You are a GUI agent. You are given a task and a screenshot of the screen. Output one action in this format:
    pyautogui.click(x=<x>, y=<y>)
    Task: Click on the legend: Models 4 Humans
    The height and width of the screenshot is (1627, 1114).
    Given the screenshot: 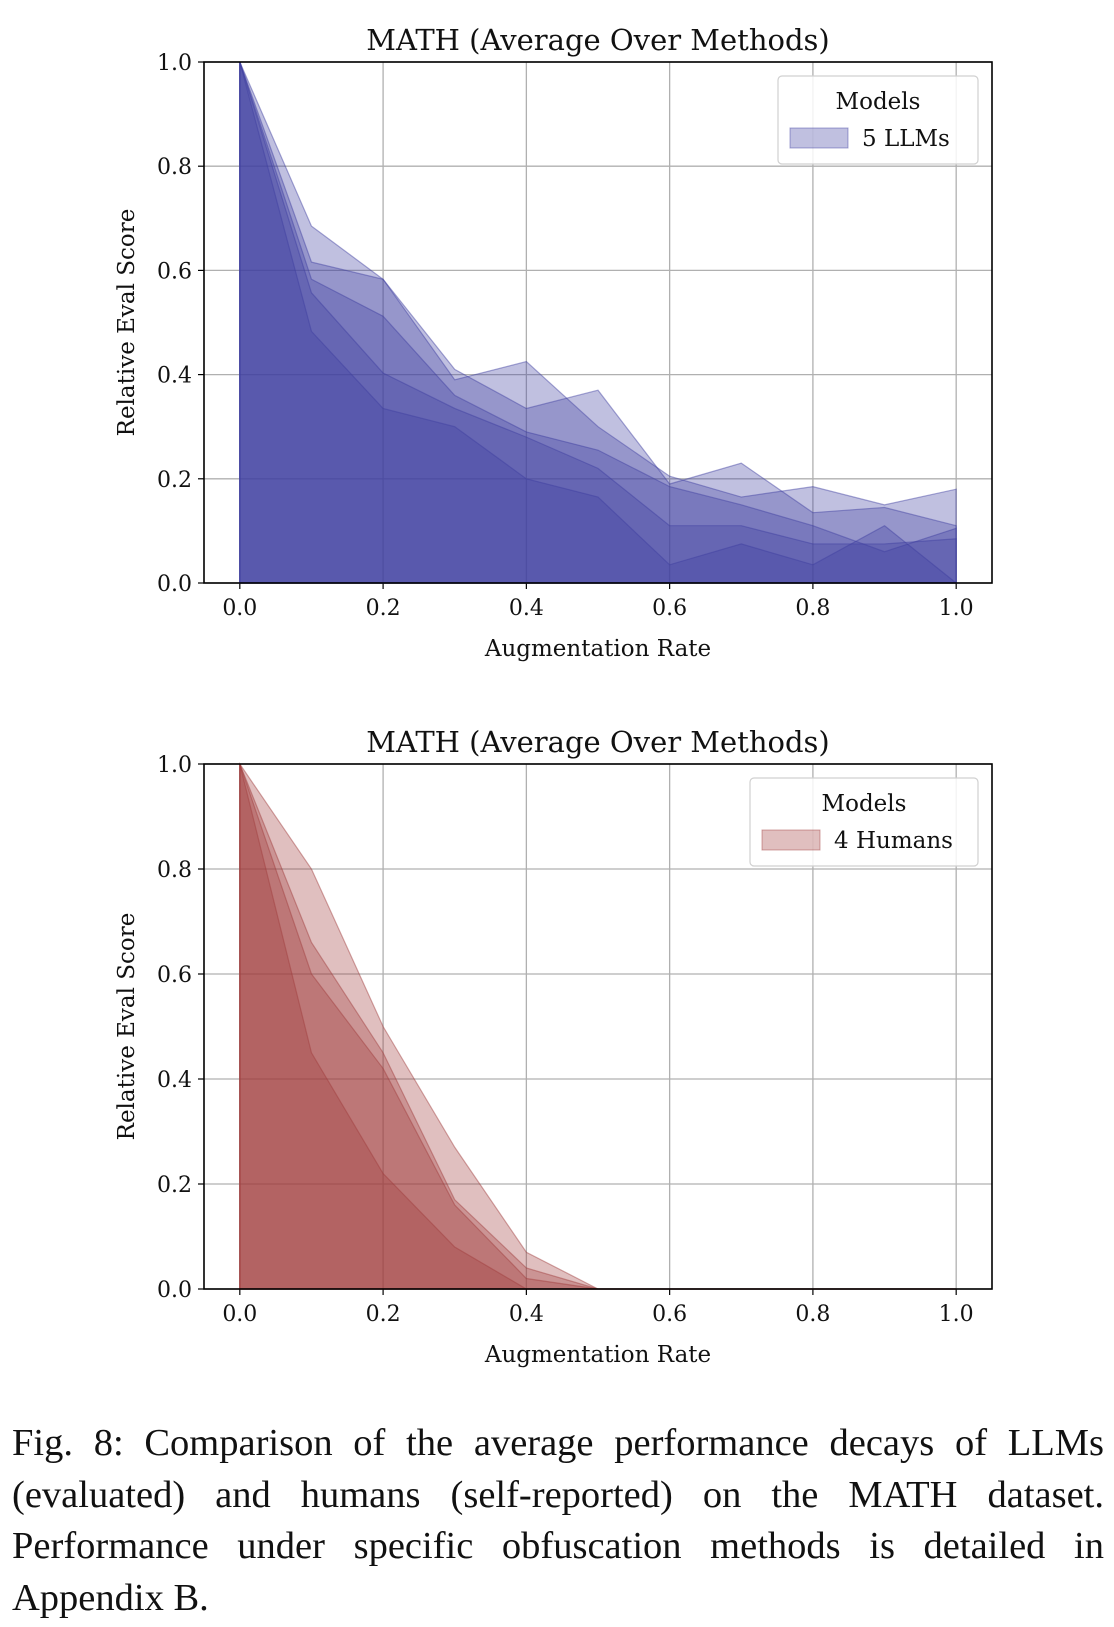 What is the action you would take?
    pyautogui.click(x=864, y=822)
    